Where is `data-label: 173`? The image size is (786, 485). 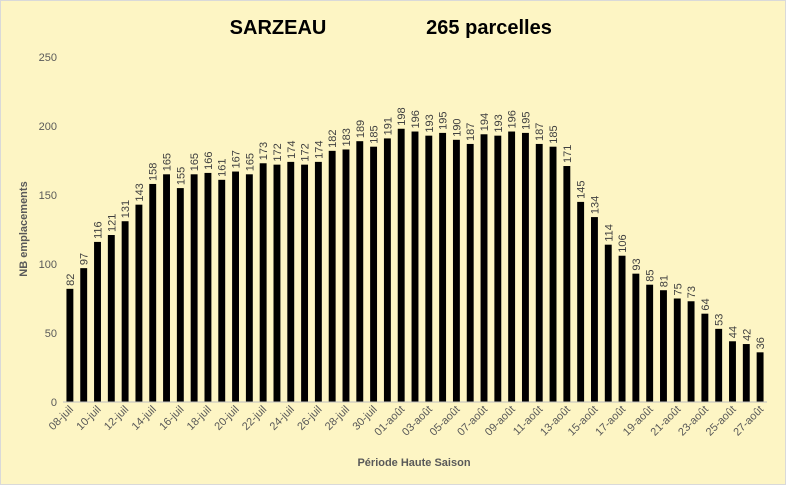
data-label: 173 is located at coordinates (264, 151).